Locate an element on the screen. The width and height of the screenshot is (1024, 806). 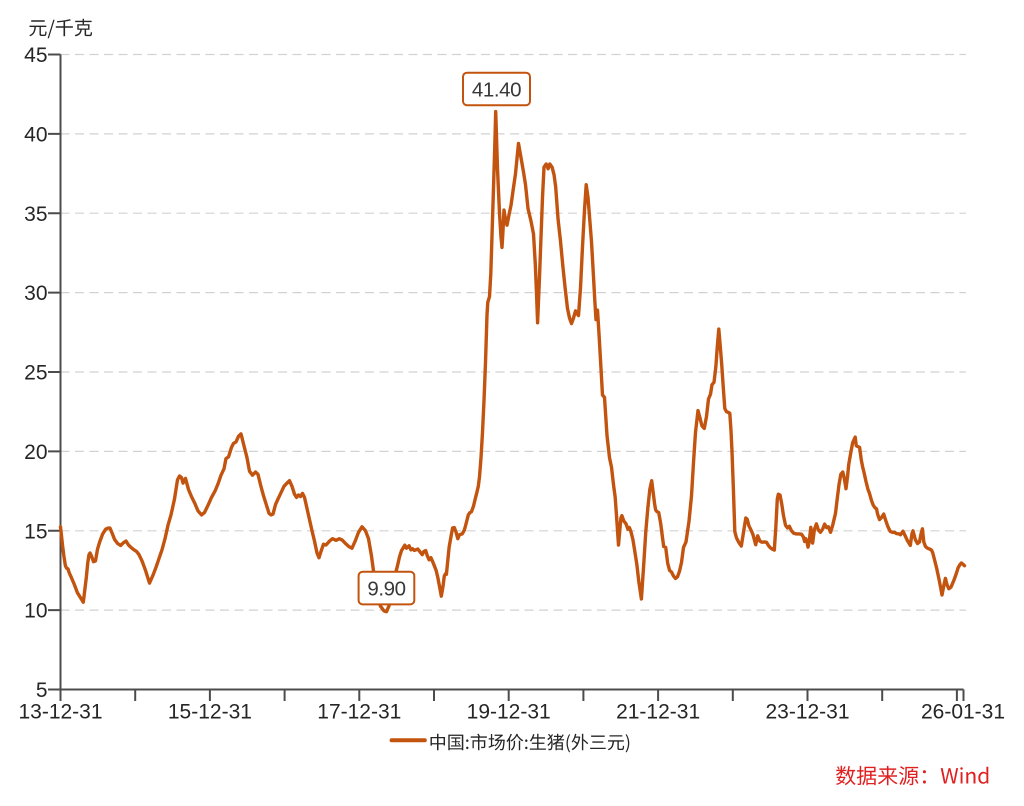
svg-text: 35 is located at coordinates (35, 214).